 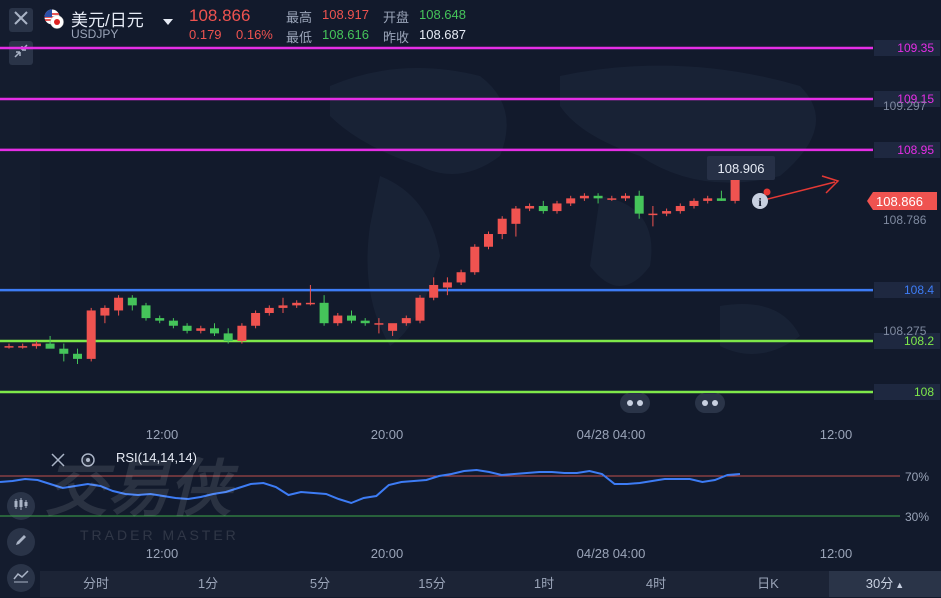 I want to click on price-tick: 109.297, so click(x=905, y=106).